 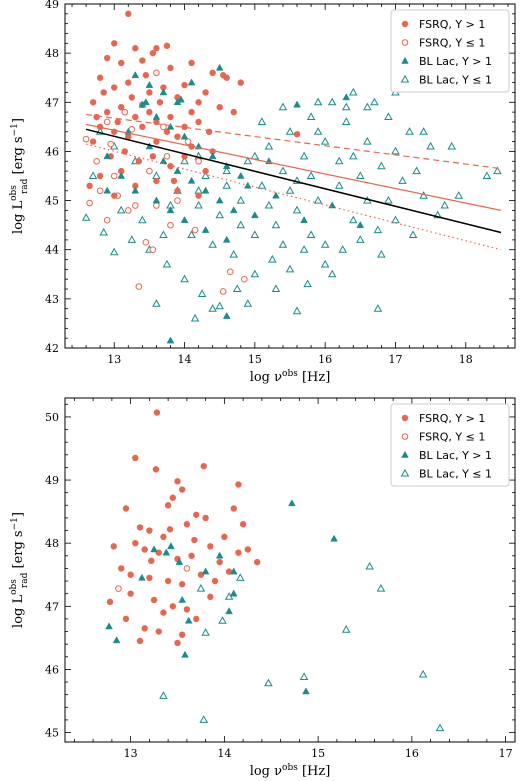 What do you see at coordinates (455, 80) in the screenshot?
I see `legend-label: BL Lac, Y ≤ 1` at bounding box center [455, 80].